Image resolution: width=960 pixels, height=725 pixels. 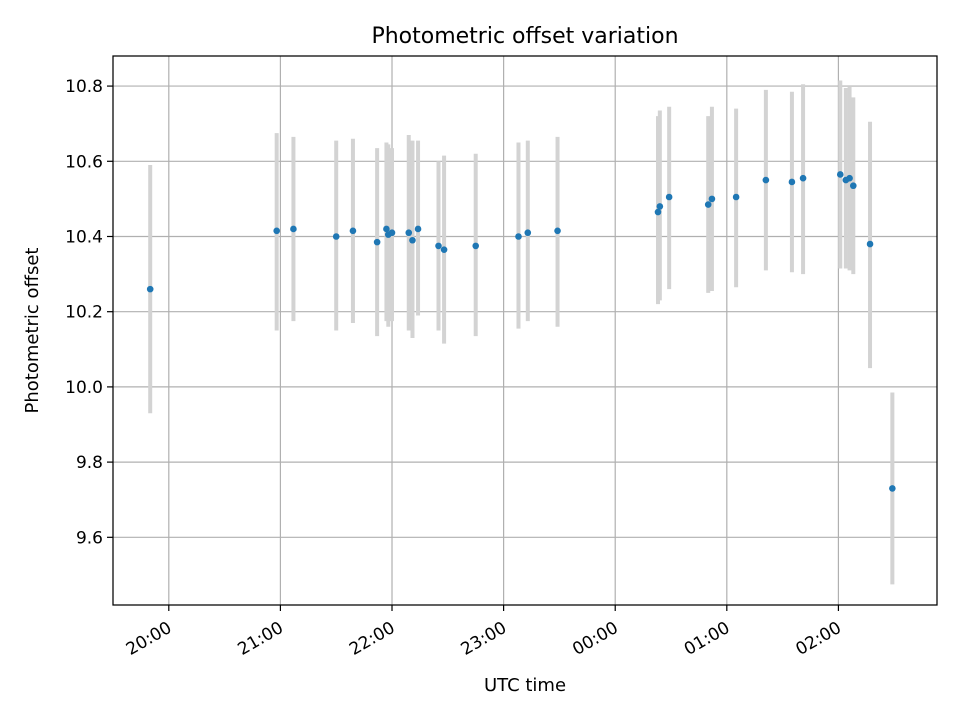 I want to click on y-tick-label: 10.8, so click(x=84, y=87).